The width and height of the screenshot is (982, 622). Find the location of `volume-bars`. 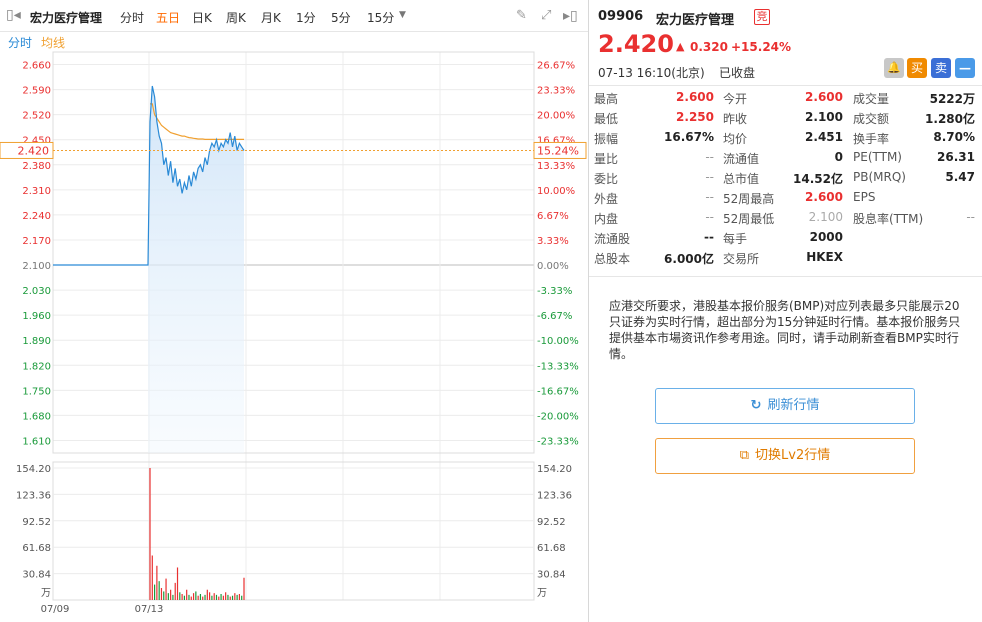

volume-bars is located at coordinates (197, 534).